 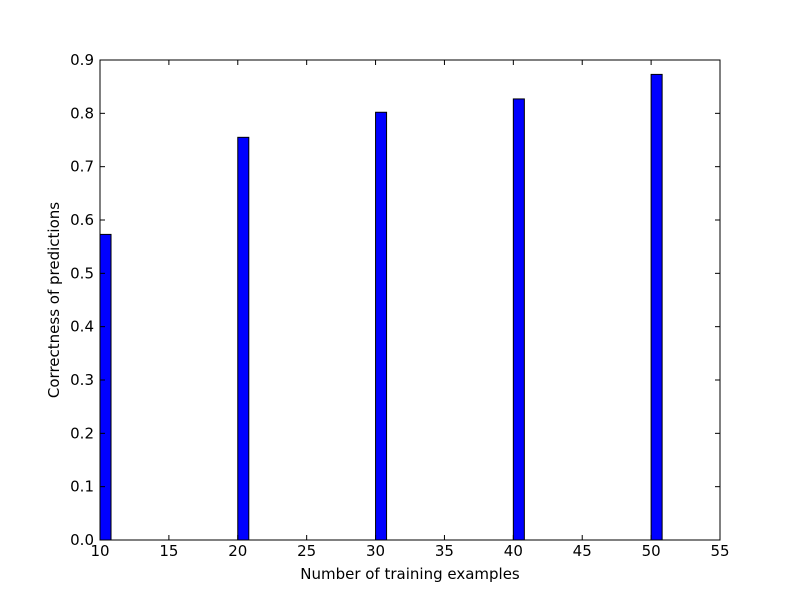 I want to click on x-tick-label: 45, so click(x=582, y=551).